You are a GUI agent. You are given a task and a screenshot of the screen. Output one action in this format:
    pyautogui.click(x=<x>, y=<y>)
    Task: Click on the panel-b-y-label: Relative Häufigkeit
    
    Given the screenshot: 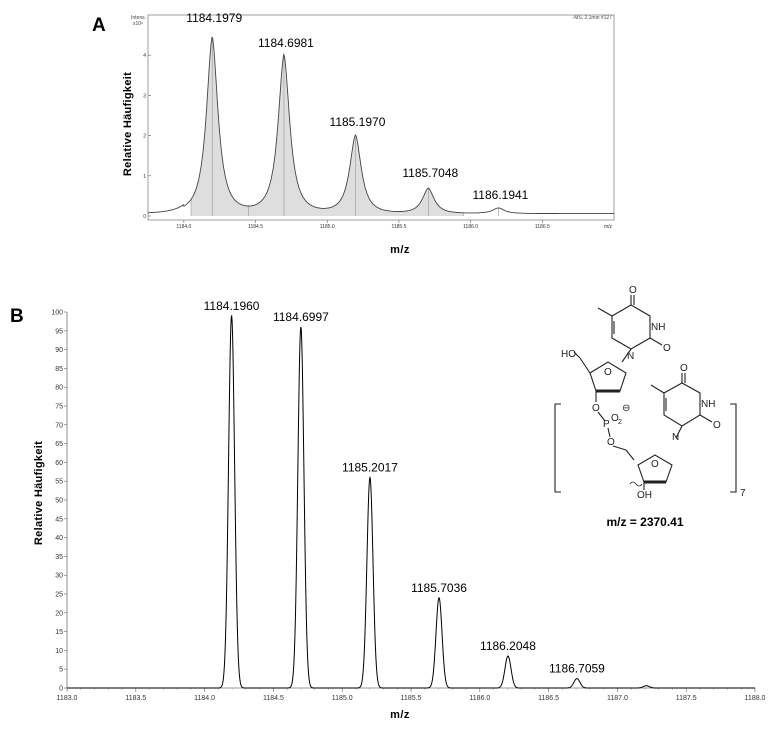 What is the action you would take?
    pyautogui.click(x=39, y=493)
    